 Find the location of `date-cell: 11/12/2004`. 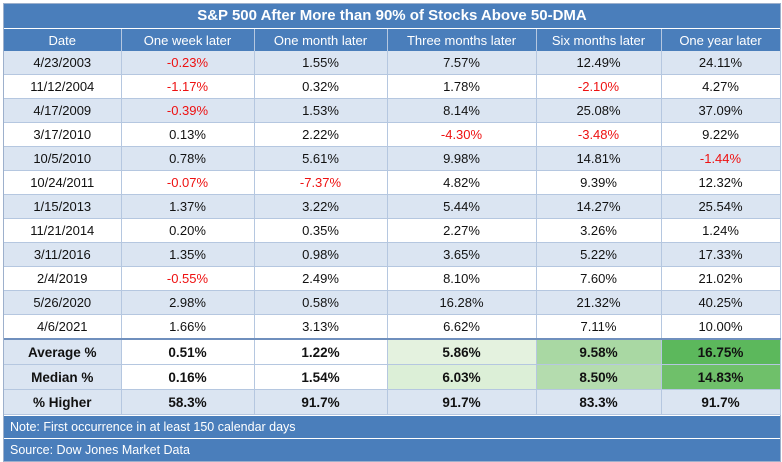

date-cell: 11/12/2004 is located at coordinates (63, 86).